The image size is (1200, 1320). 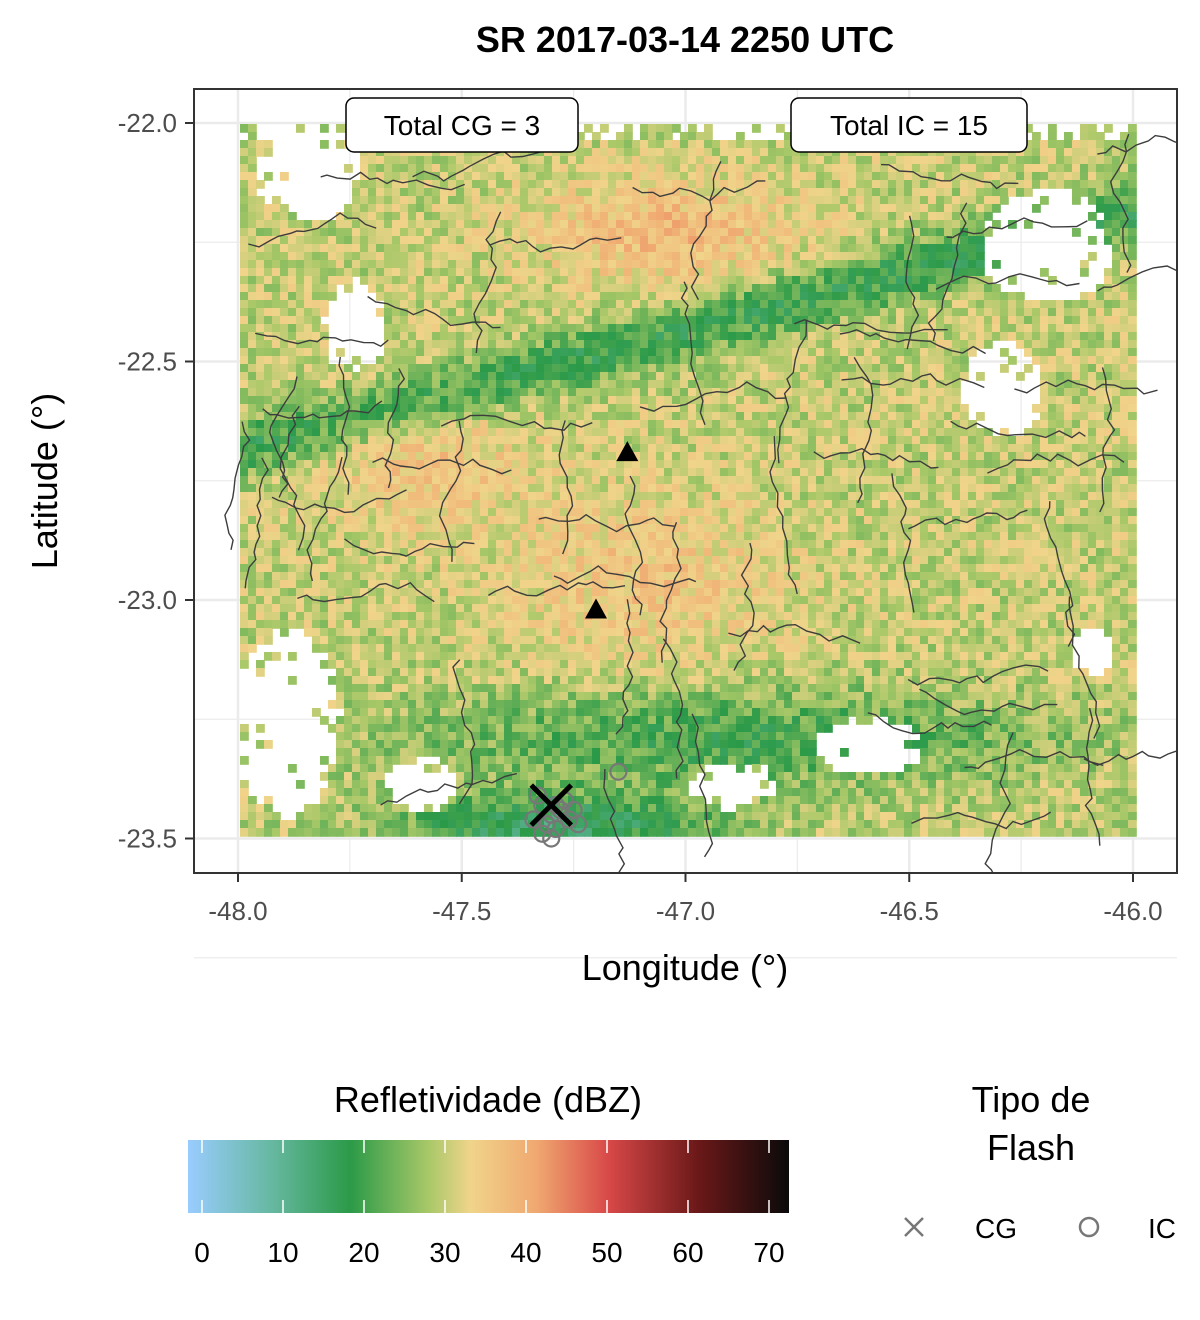 I want to click on ic-total-badge: Total IC = 15, so click(x=909, y=125).